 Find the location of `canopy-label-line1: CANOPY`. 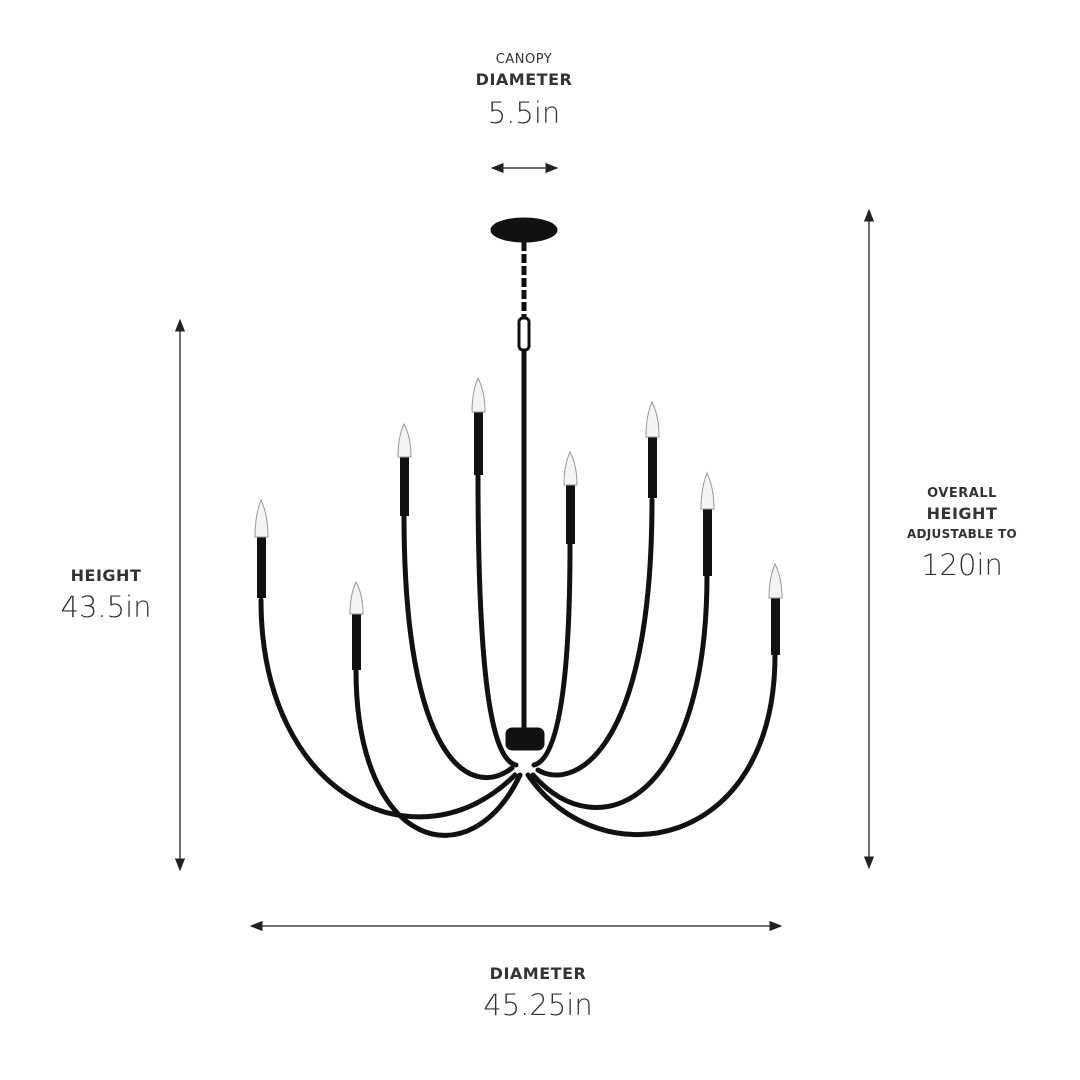

canopy-label-line1: CANOPY is located at coordinates (524, 59).